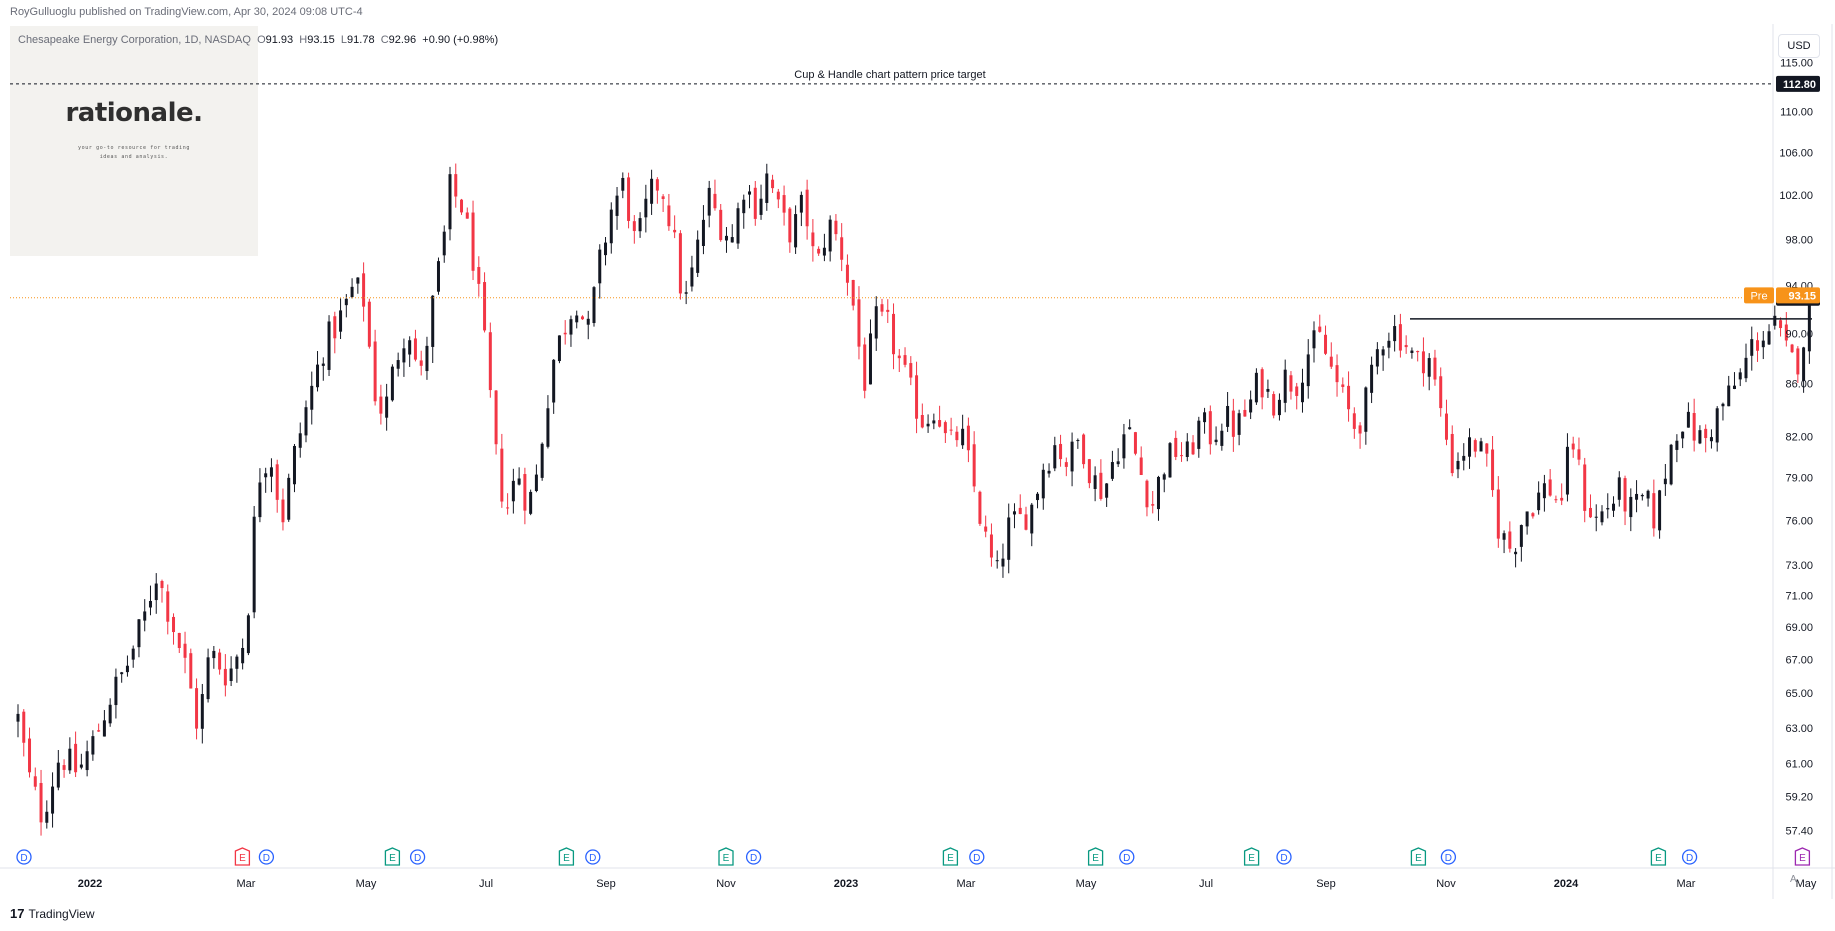  Describe the element at coordinates (246, 884) in the screenshot. I see `time-tick-label: Mar` at that location.